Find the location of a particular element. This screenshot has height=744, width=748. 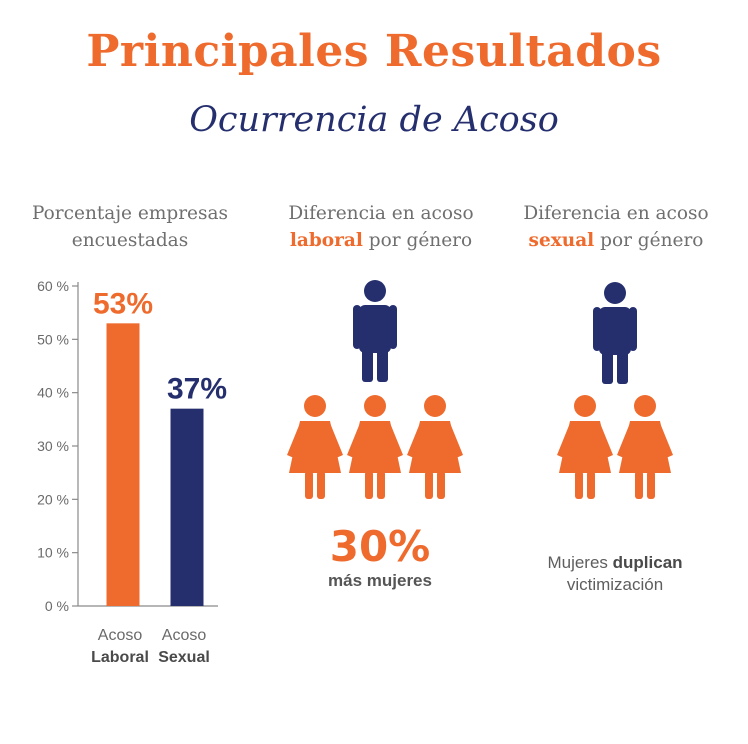

column-heading-line2: encuestadas is located at coordinates (130, 240).